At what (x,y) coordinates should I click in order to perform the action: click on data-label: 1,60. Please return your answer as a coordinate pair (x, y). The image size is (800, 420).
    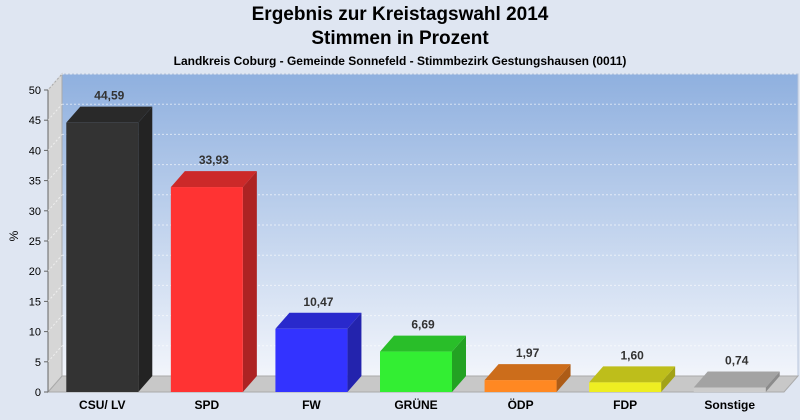
    Looking at the image, I should click on (632, 355).